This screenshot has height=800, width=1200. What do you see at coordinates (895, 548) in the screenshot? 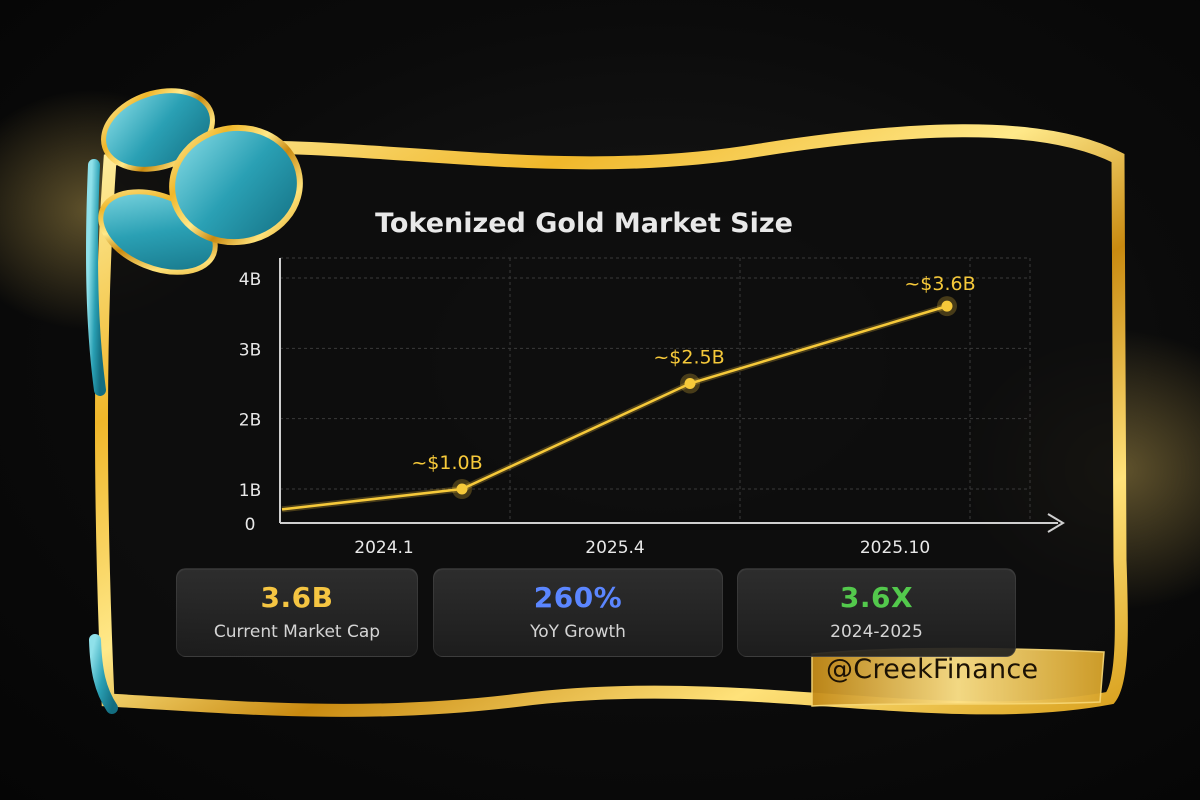
I see `x-tick-label: 2025.10` at bounding box center [895, 548].